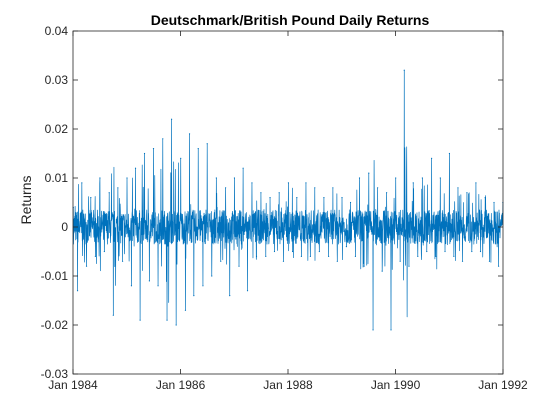 The image size is (560, 420). What do you see at coordinates (181, 385) in the screenshot?
I see `x-tick-label: Jan 1986` at bounding box center [181, 385].